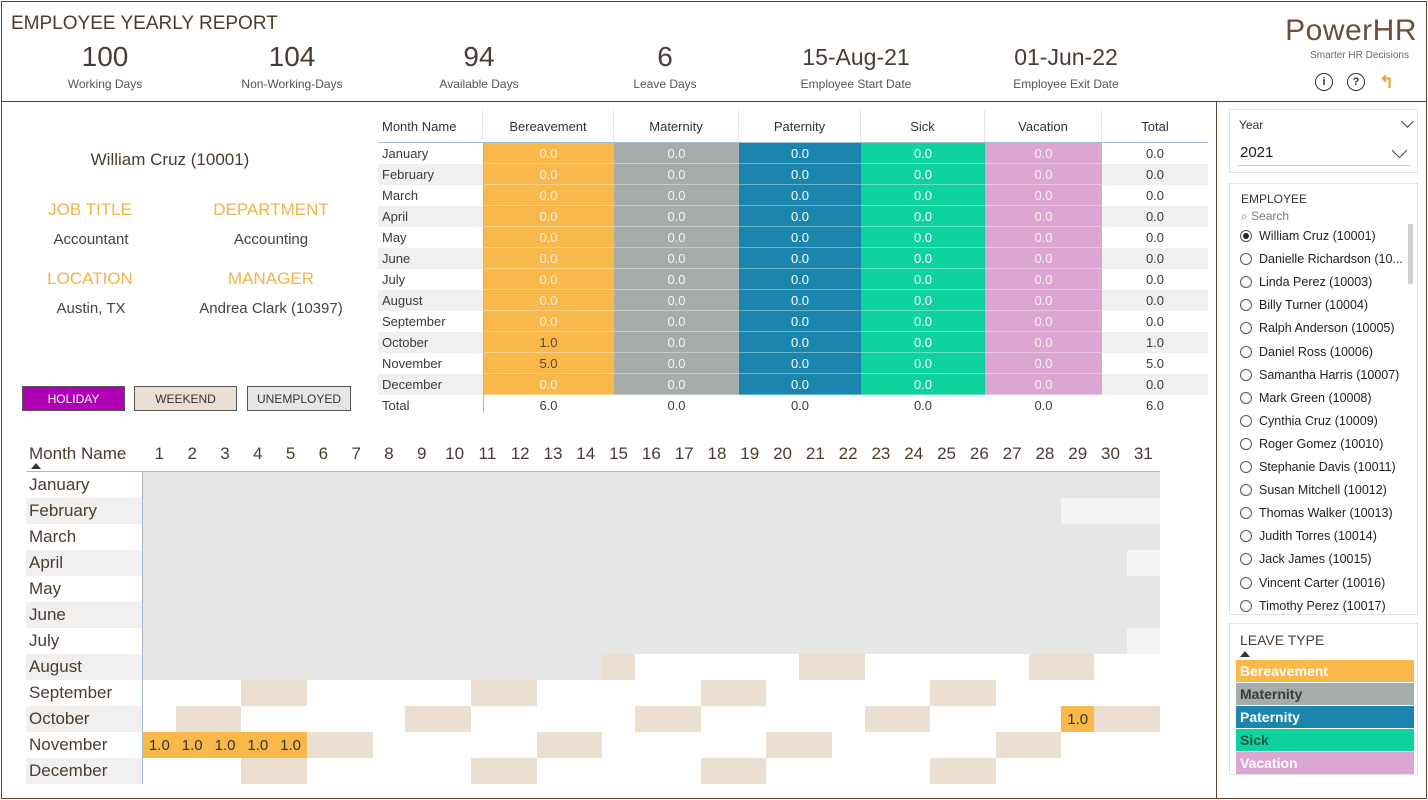 The height and width of the screenshot is (800, 1428). Describe the element at coordinates (1356, 82) in the screenshot. I see `help-icon: ?` at that location.